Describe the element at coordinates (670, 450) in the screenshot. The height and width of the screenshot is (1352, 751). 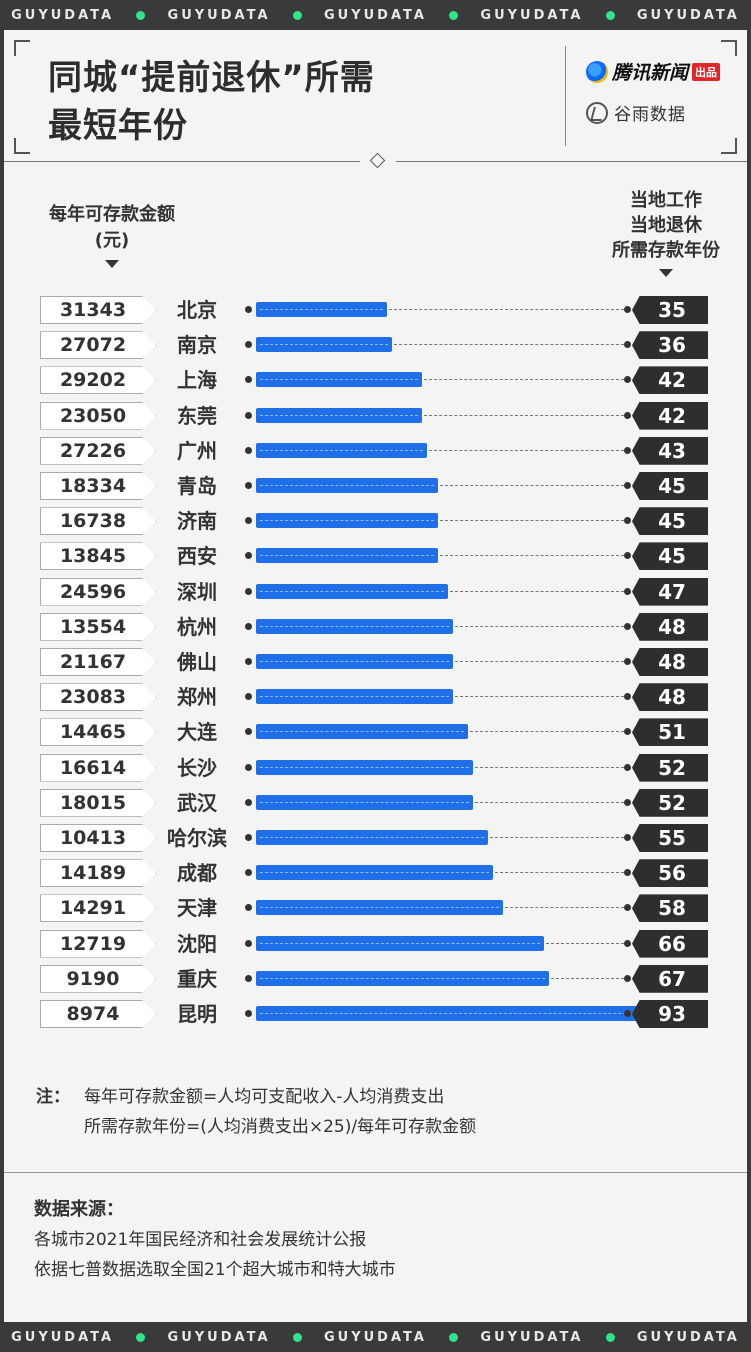
I see `years-value-label: 43` at that location.